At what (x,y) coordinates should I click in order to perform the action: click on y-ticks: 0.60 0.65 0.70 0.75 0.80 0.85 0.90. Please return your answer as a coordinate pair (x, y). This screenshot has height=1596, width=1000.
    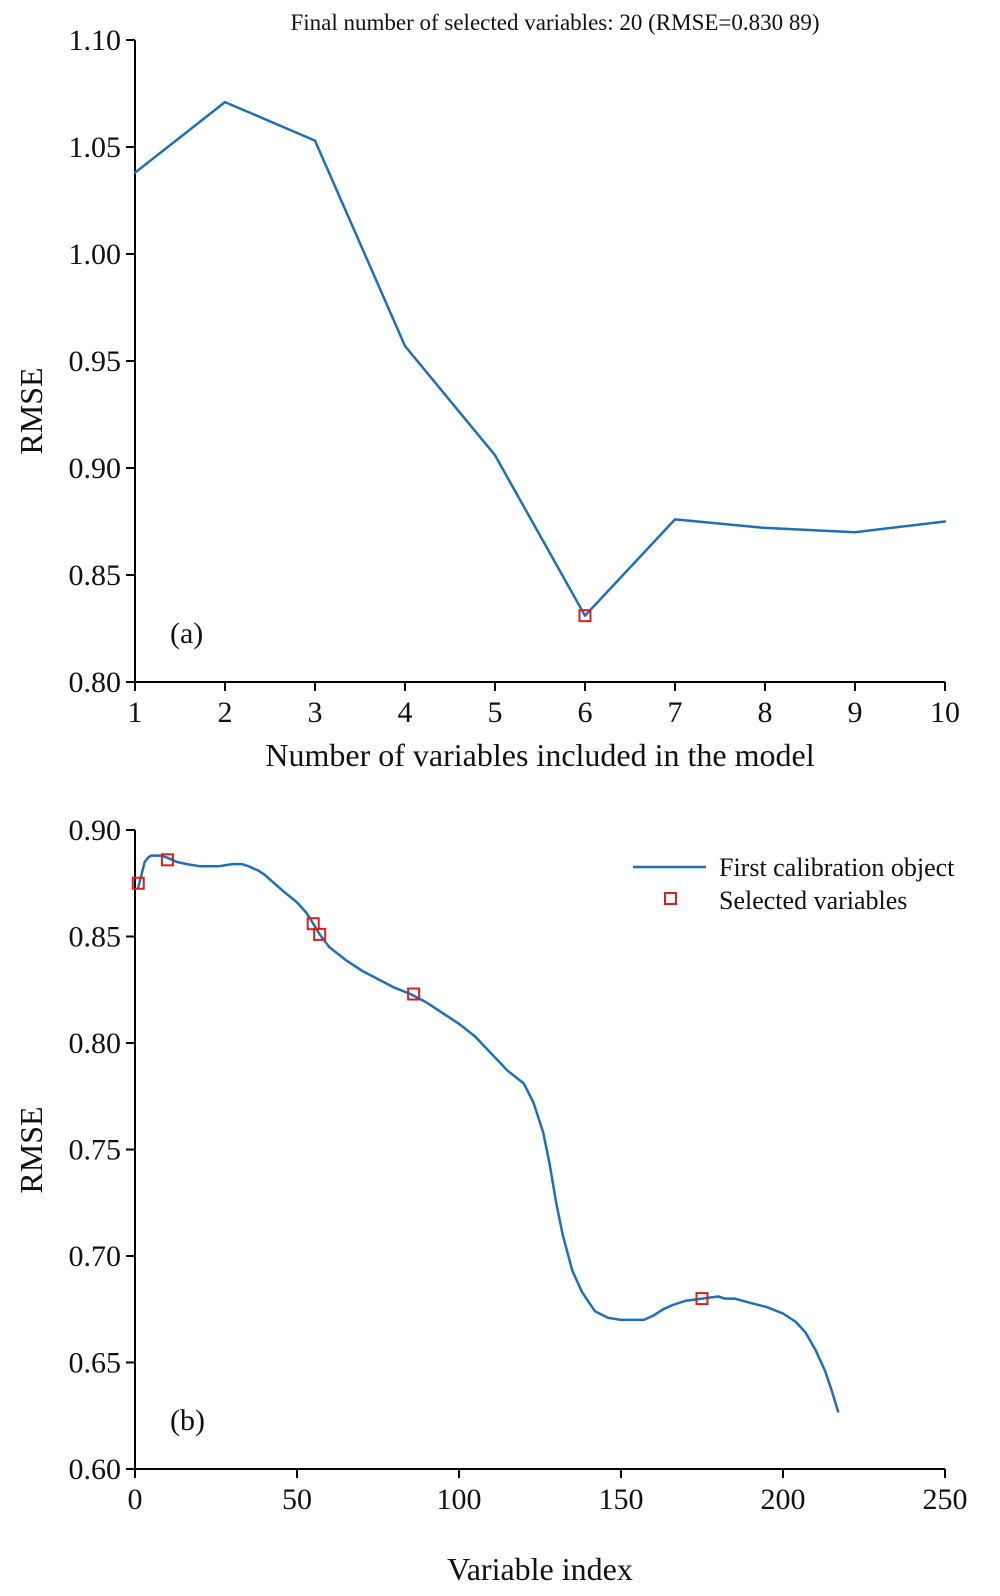
    Looking at the image, I should click on (102, 1150).